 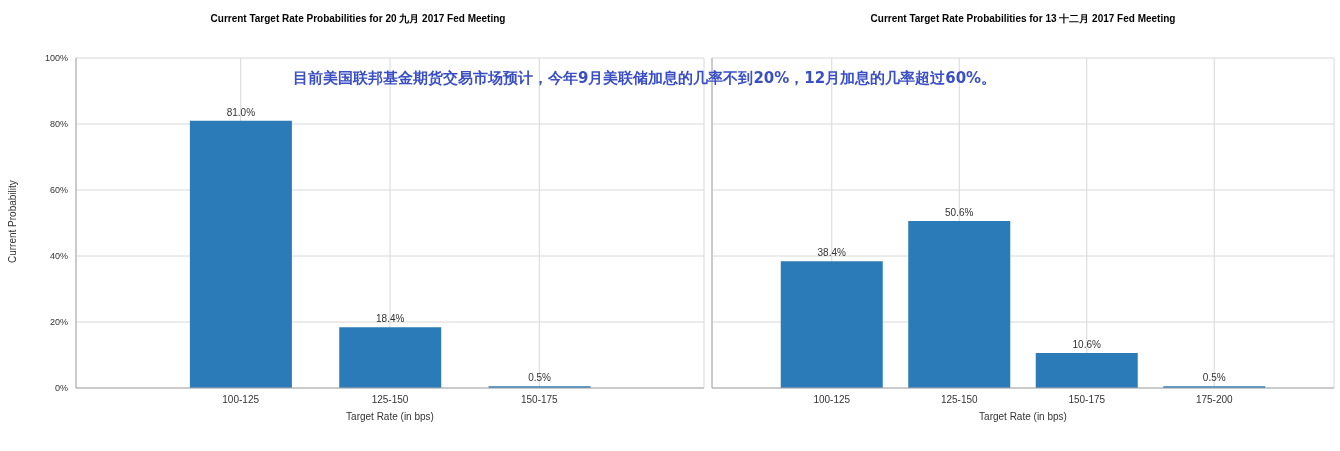 What do you see at coordinates (959, 213) in the screenshot?
I see `data-label: 50.6%` at bounding box center [959, 213].